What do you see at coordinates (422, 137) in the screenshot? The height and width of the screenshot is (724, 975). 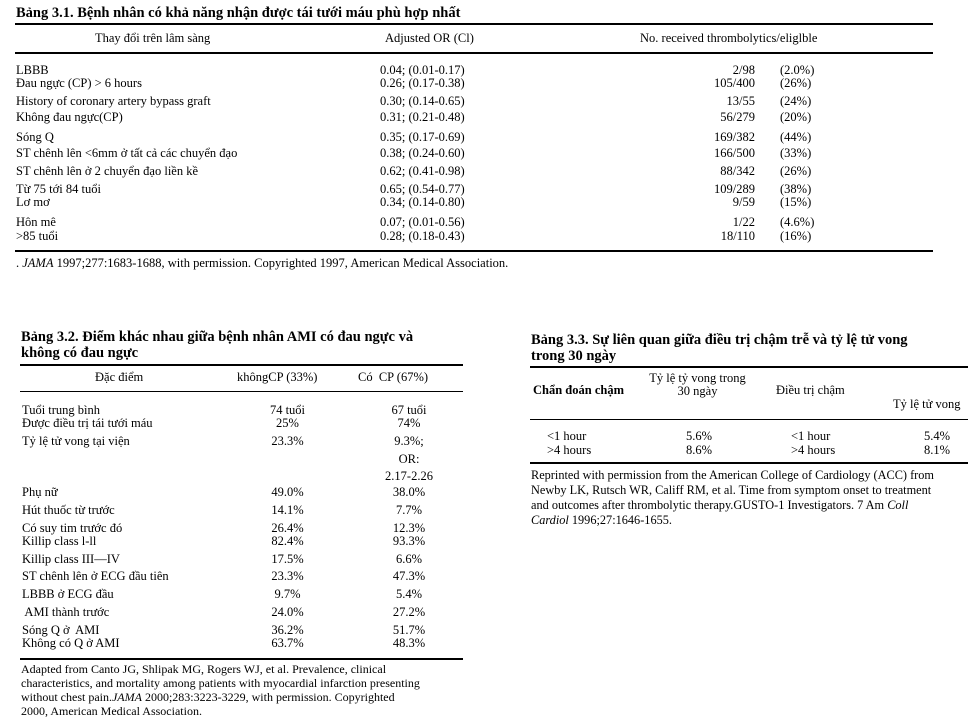 I see `table-row-adjusted-or: 0.35; (0.17-0.69)` at bounding box center [422, 137].